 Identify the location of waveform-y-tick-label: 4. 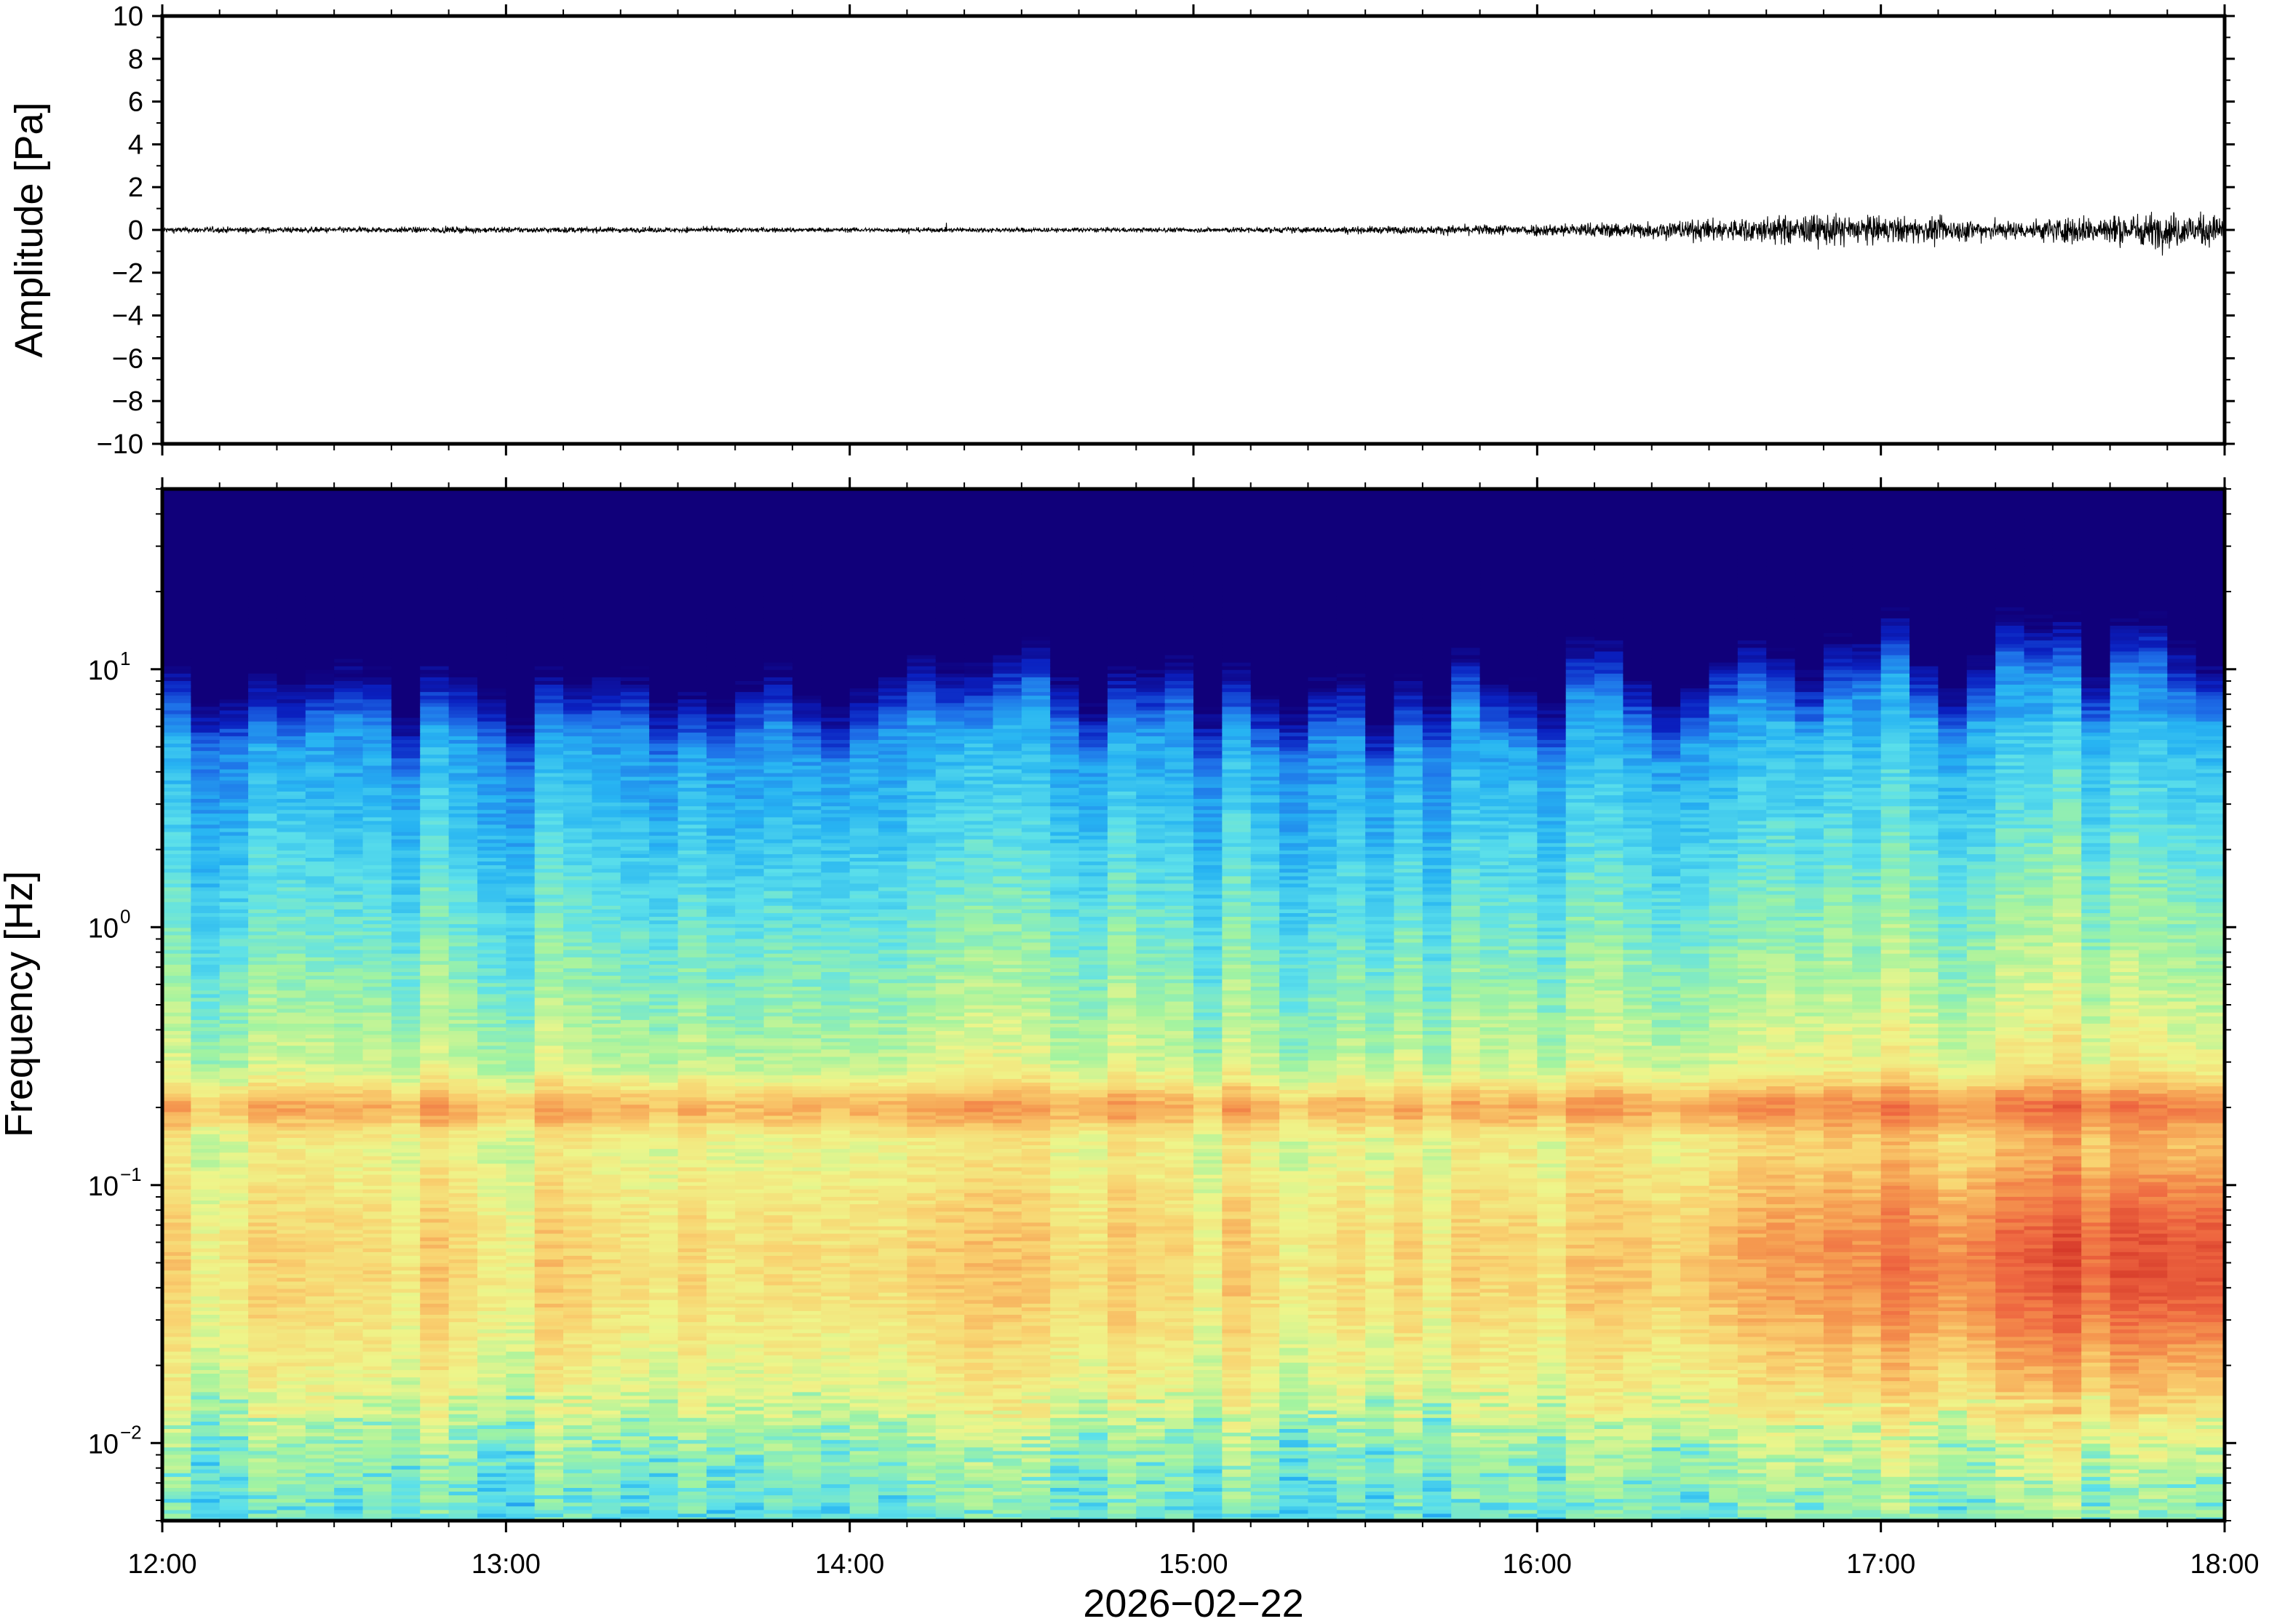
(135, 145).